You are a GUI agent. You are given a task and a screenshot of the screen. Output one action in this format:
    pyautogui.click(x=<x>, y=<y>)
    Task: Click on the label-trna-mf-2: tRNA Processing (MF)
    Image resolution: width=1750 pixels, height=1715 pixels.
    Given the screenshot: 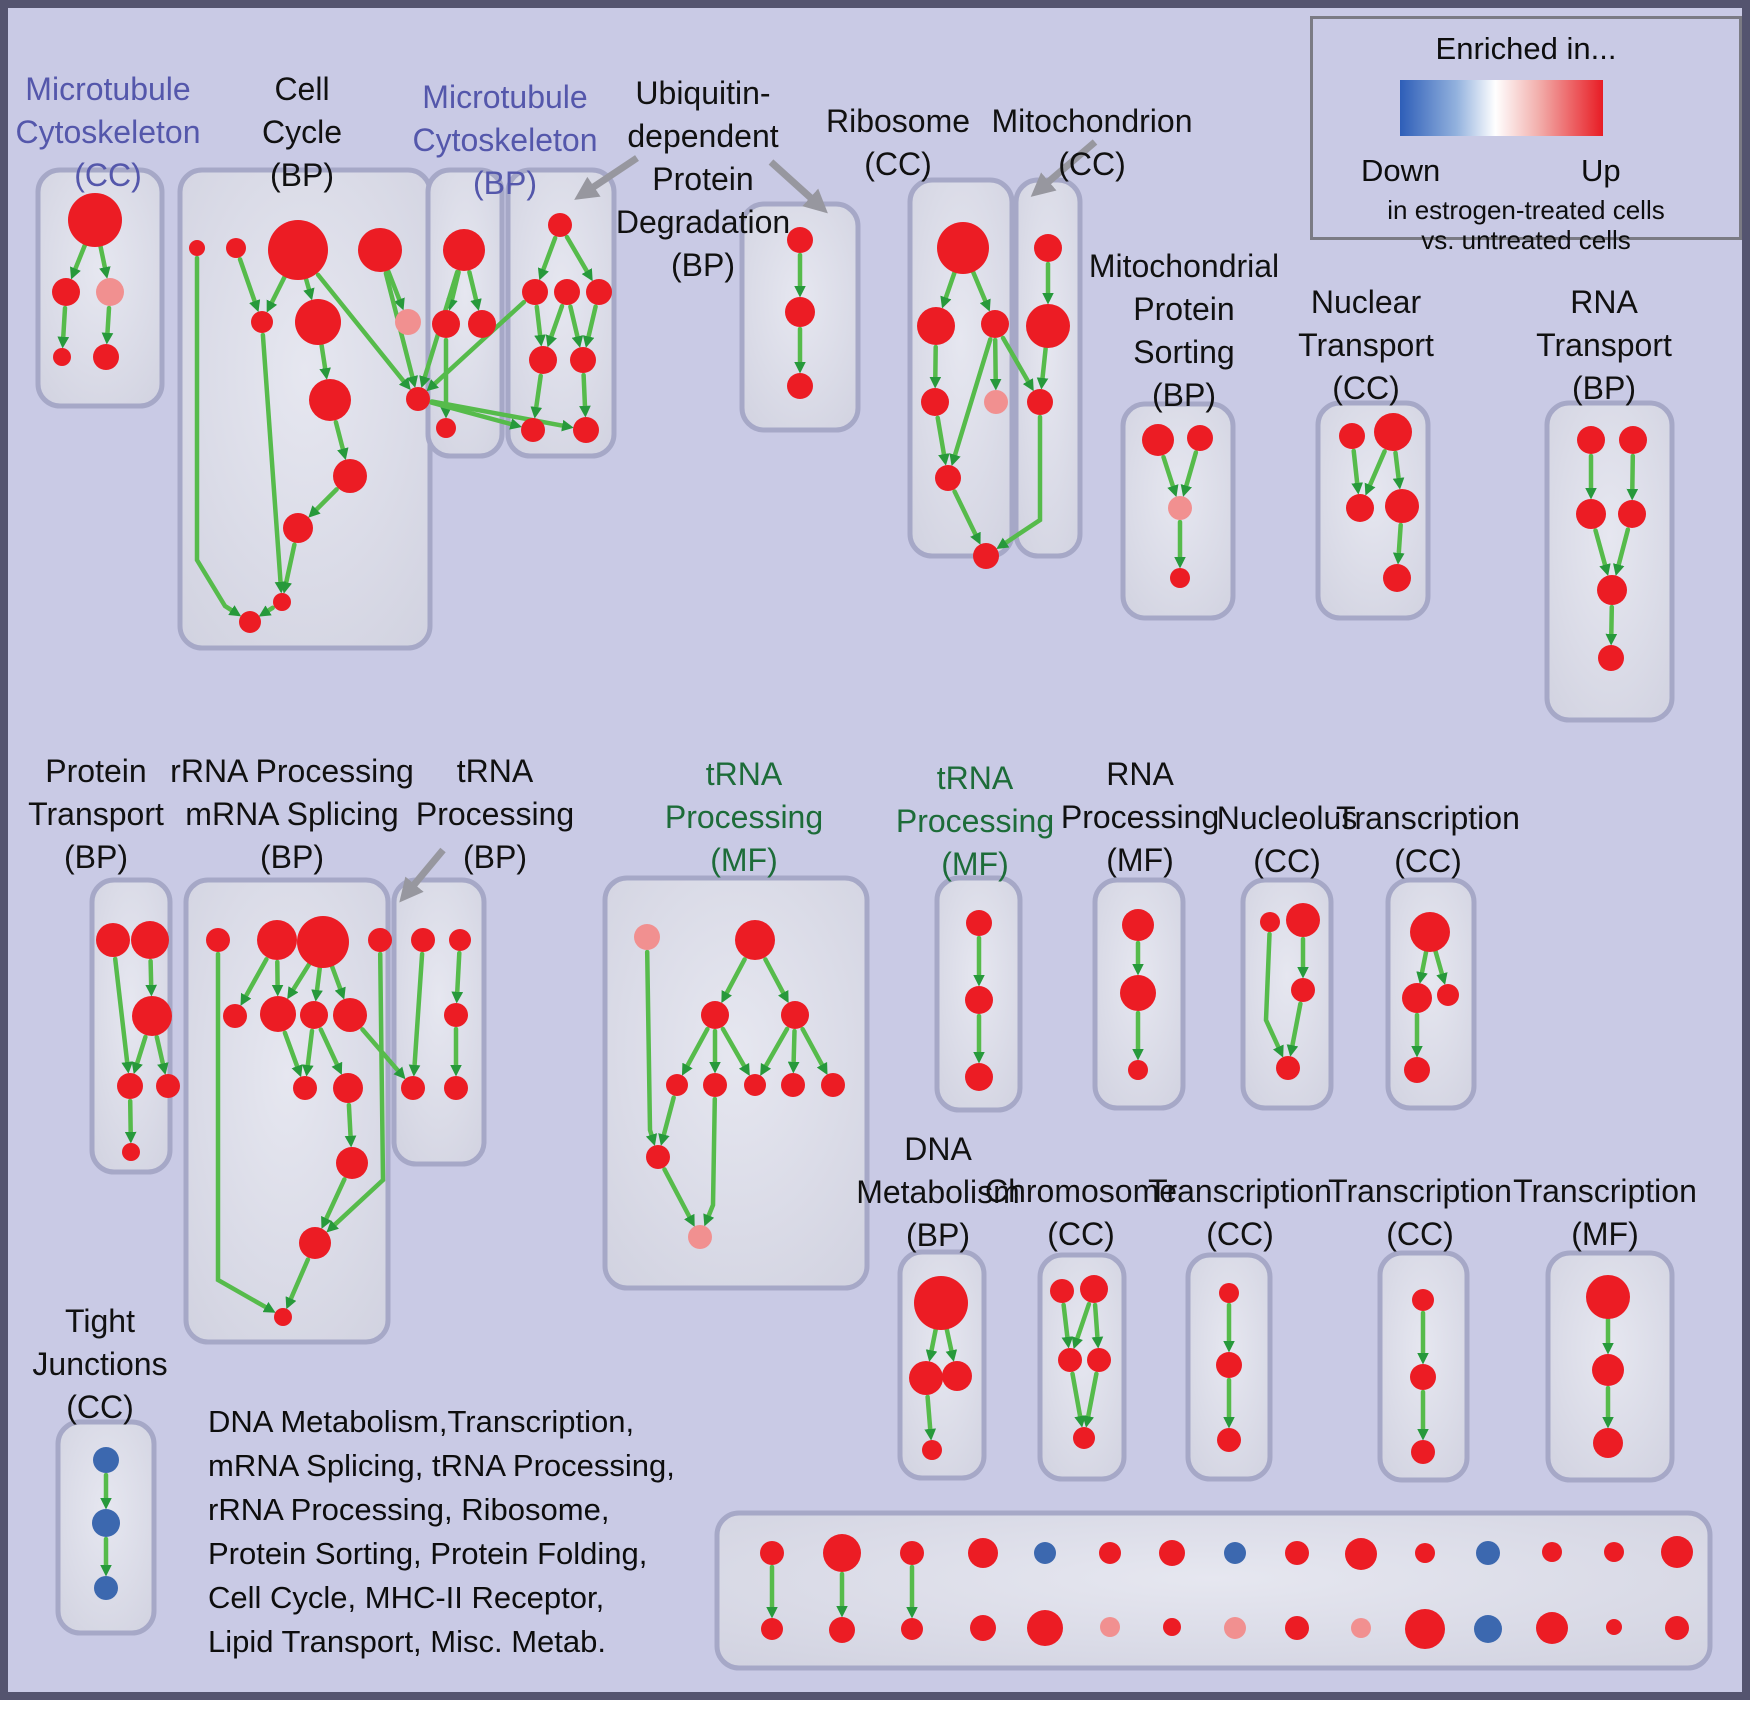 What is the action you would take?
    pyautogui.click(x=975, y=821)
    